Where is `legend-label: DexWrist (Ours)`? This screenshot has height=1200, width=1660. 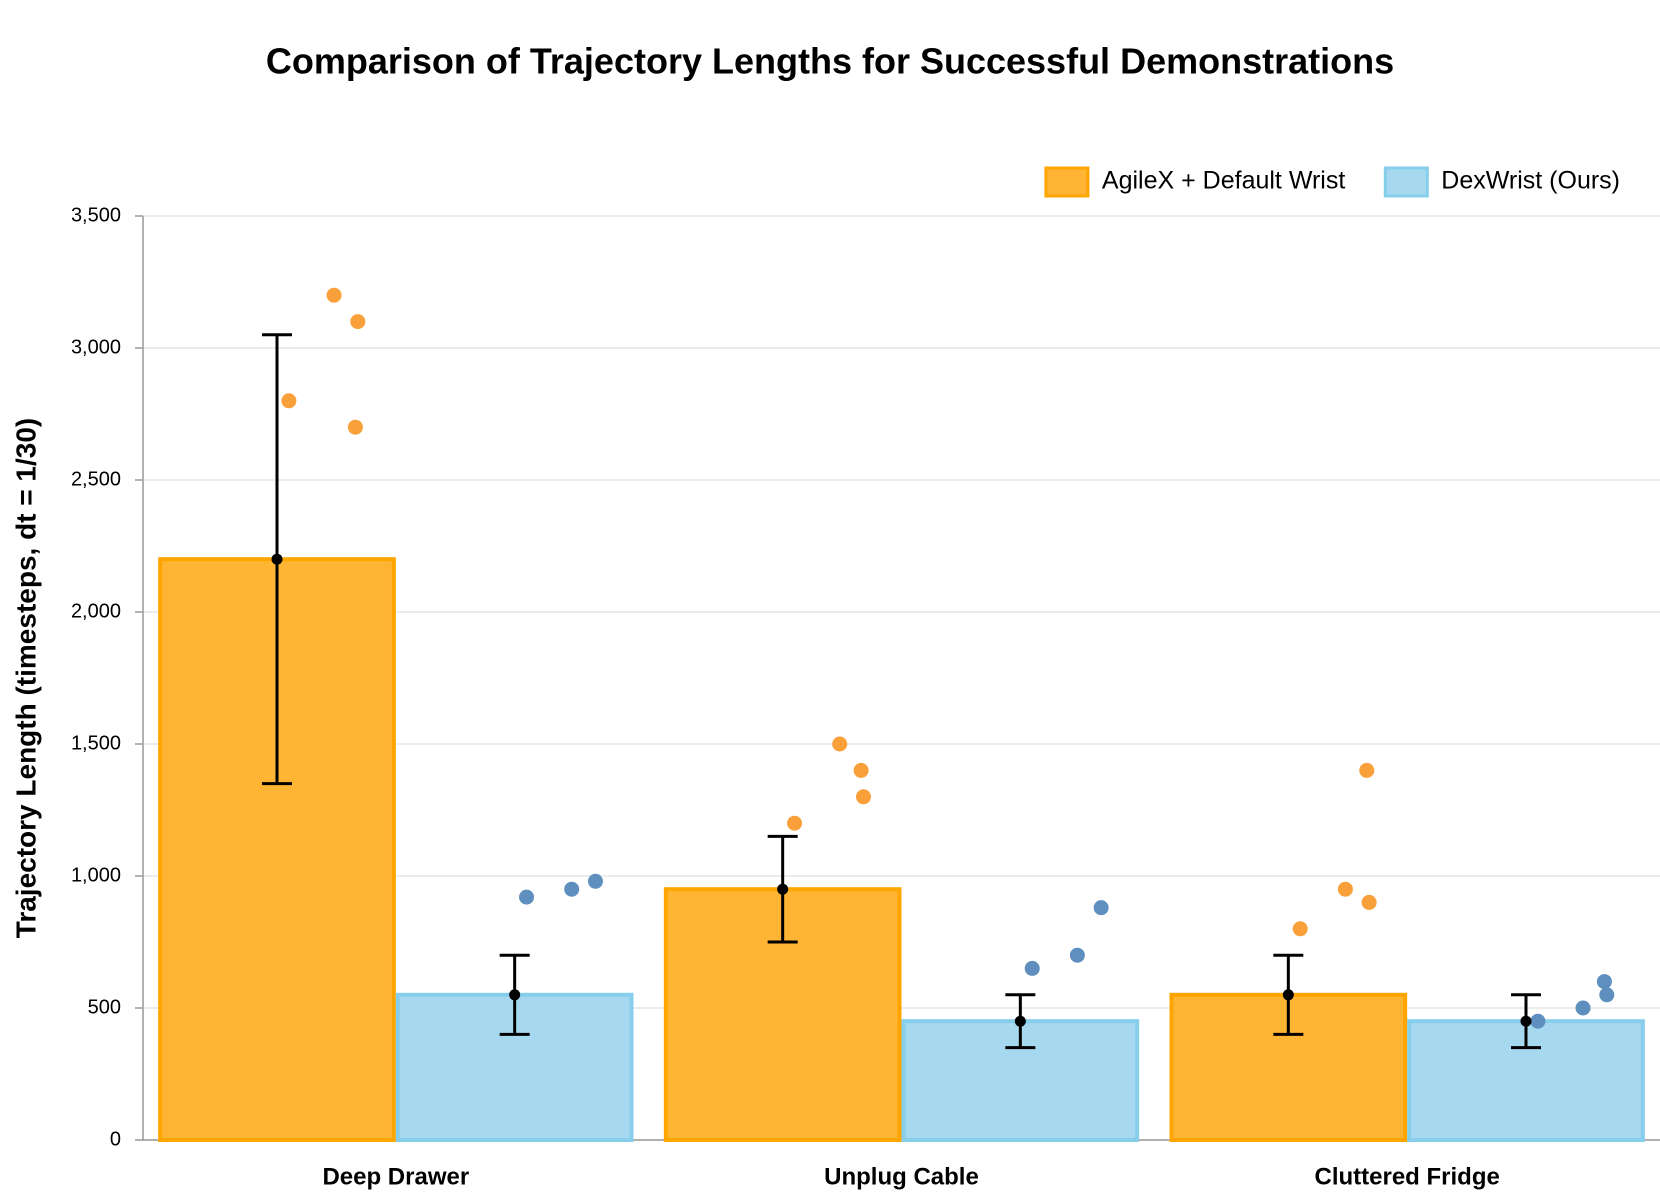
legend-label: DexWrist (Ours) is located at coordinates (1530, 181).